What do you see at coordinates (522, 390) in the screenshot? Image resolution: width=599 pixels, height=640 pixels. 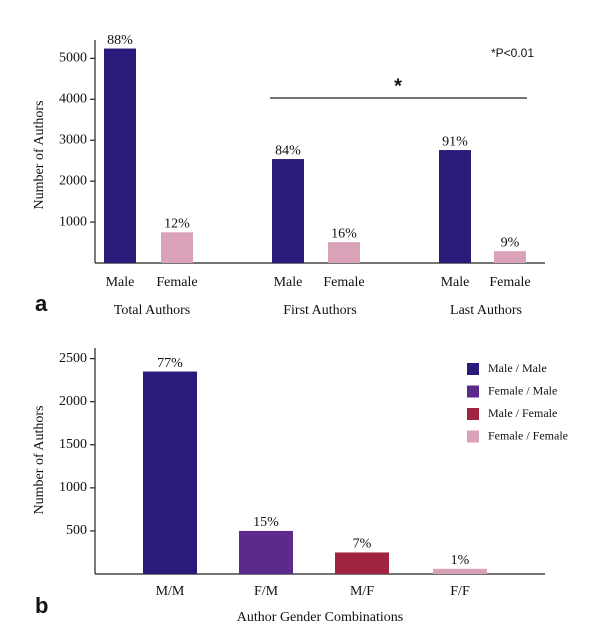 I see `legend-label: Female / Male` at bounding box center [522, 390].